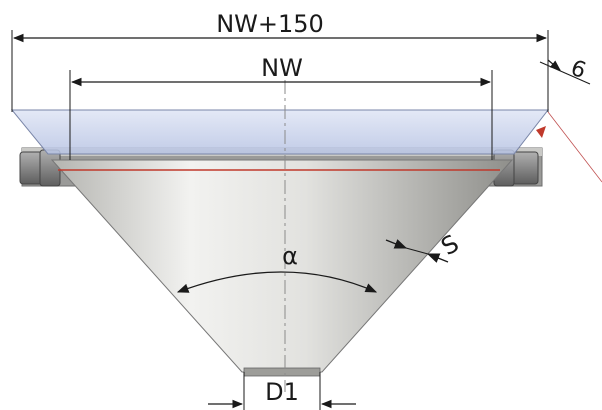 The height and width of the screenshot is (410, 602). I want to click on dimension-wall-thickness, so click(417, 251).